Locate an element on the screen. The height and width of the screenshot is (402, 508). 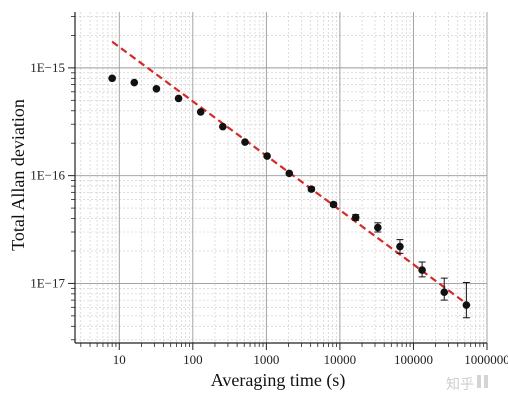
x-tick-label: 1000 is located at coordinates (266, 359).